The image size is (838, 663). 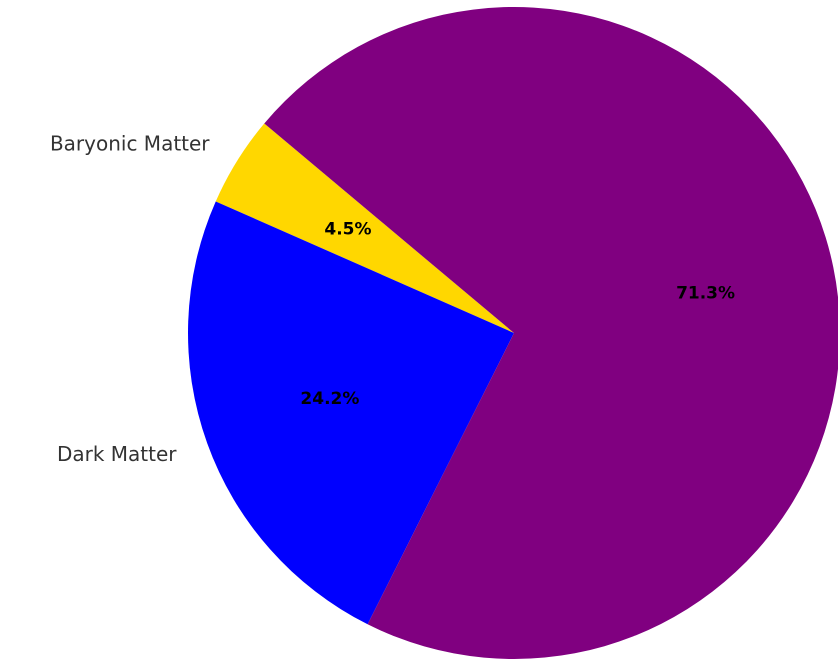 What do you see at coordinates (705, 293) in the screenshot?
I see `pie-percent-label: 71.3%` at bounding box center [705, 293].